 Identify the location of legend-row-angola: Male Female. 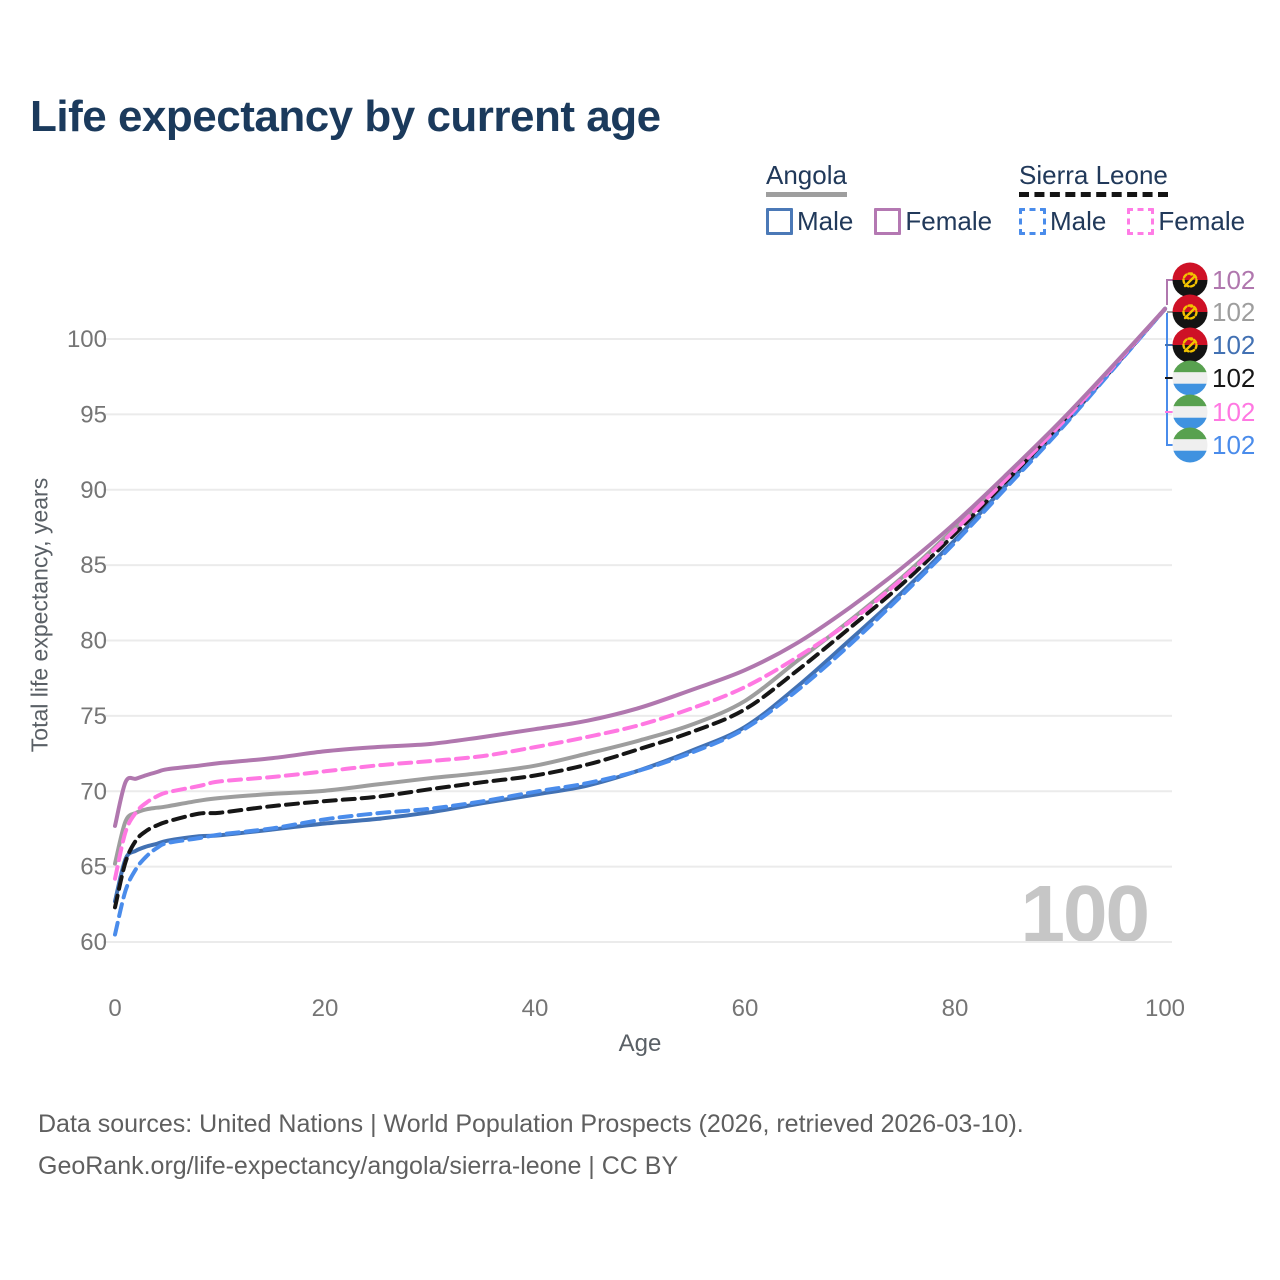
(879, 221).